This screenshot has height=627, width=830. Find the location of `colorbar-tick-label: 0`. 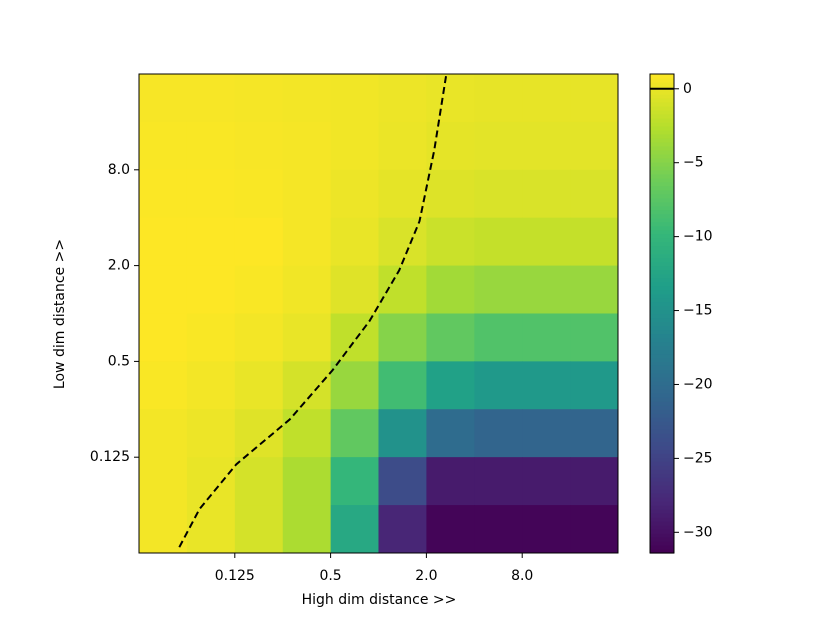

colorbar-tick-label: 0 is located at coordinates (687, 89).